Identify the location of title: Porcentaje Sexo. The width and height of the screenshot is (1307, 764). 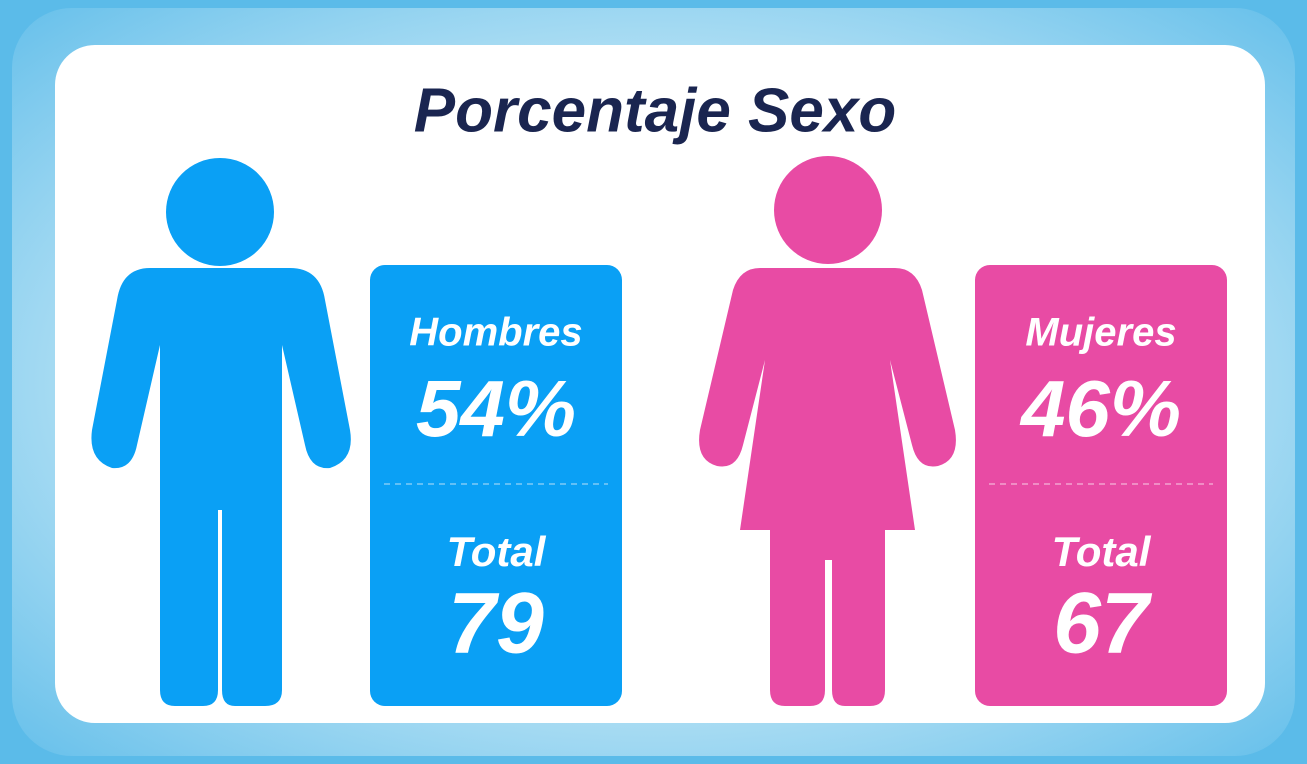
(655, 110).